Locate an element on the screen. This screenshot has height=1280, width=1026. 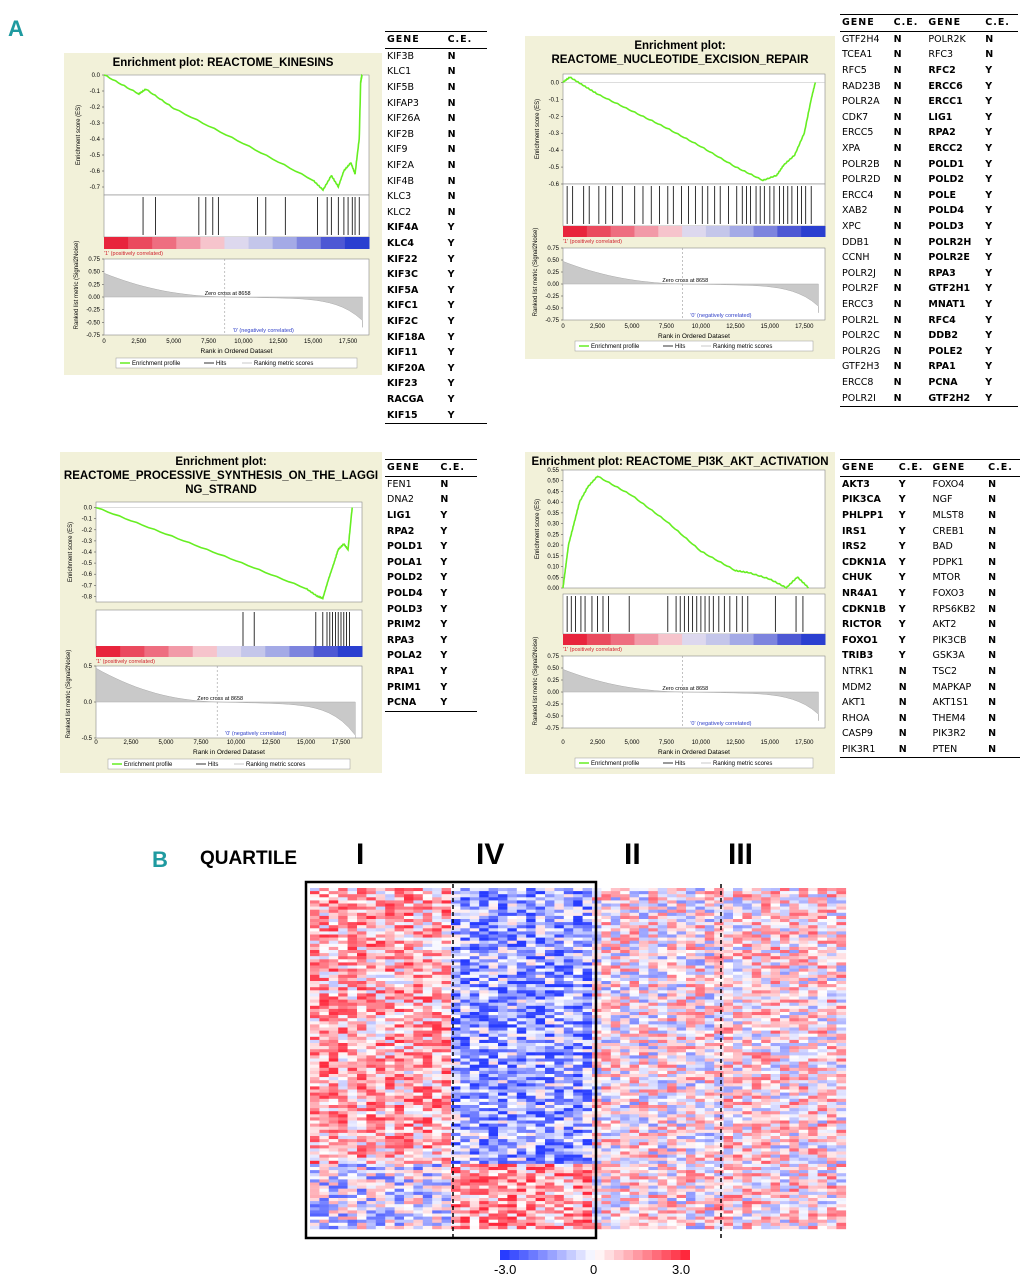
gene-cell: XAB2 is located at coordinates (855, 211).